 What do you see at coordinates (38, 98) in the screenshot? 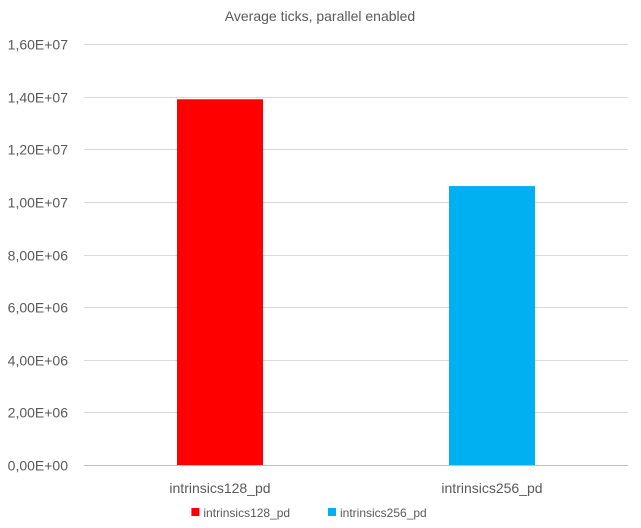
I see `y-tick-label: 1,40E+07` at bounding box center [38, 98].